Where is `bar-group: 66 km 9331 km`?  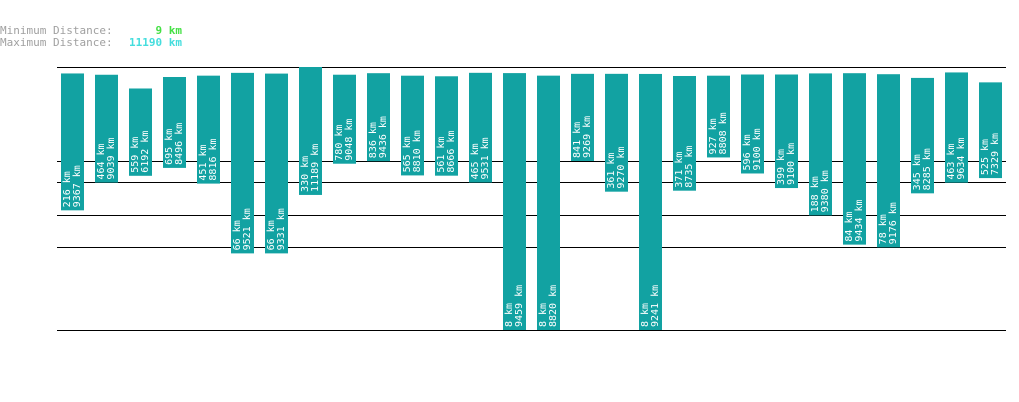 bar-group: 66 km 9331 km is located at coordinates (276, 163).